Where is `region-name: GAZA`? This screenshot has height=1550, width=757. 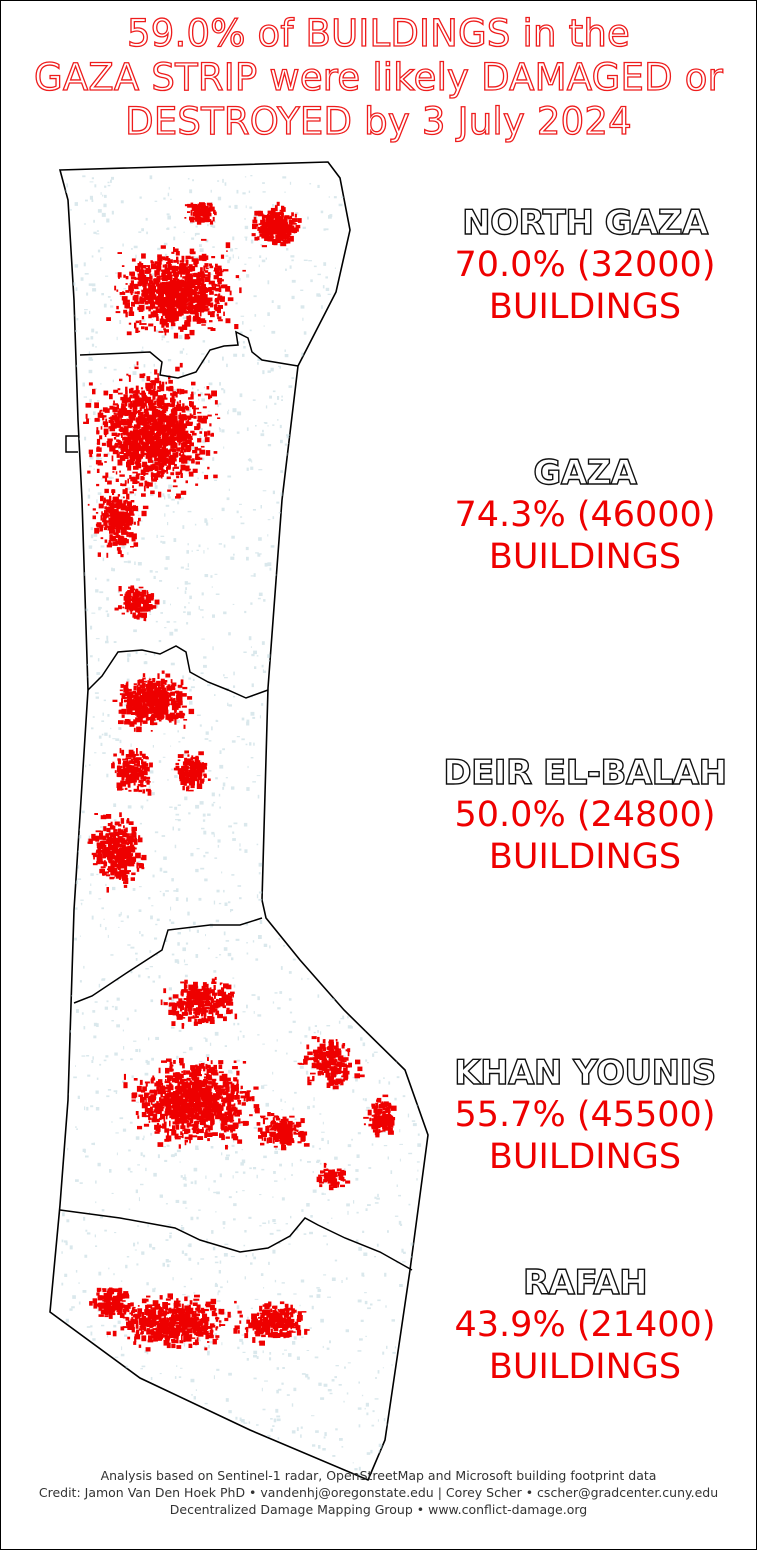
region-name: GAZA is located at coordinates (585, 472).